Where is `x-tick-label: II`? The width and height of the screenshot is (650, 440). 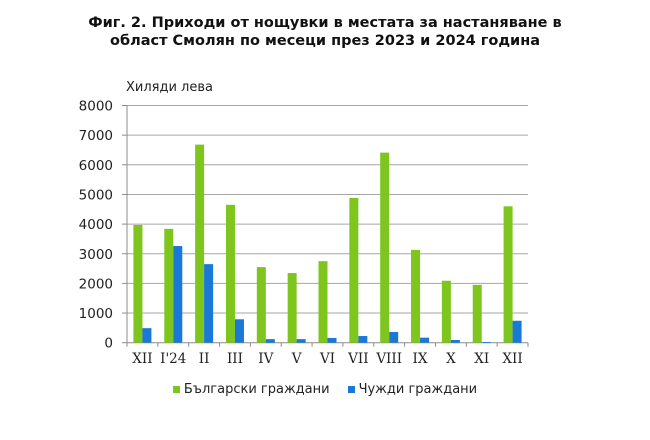
x-tick-label: II is located at coordinates (204, 359).